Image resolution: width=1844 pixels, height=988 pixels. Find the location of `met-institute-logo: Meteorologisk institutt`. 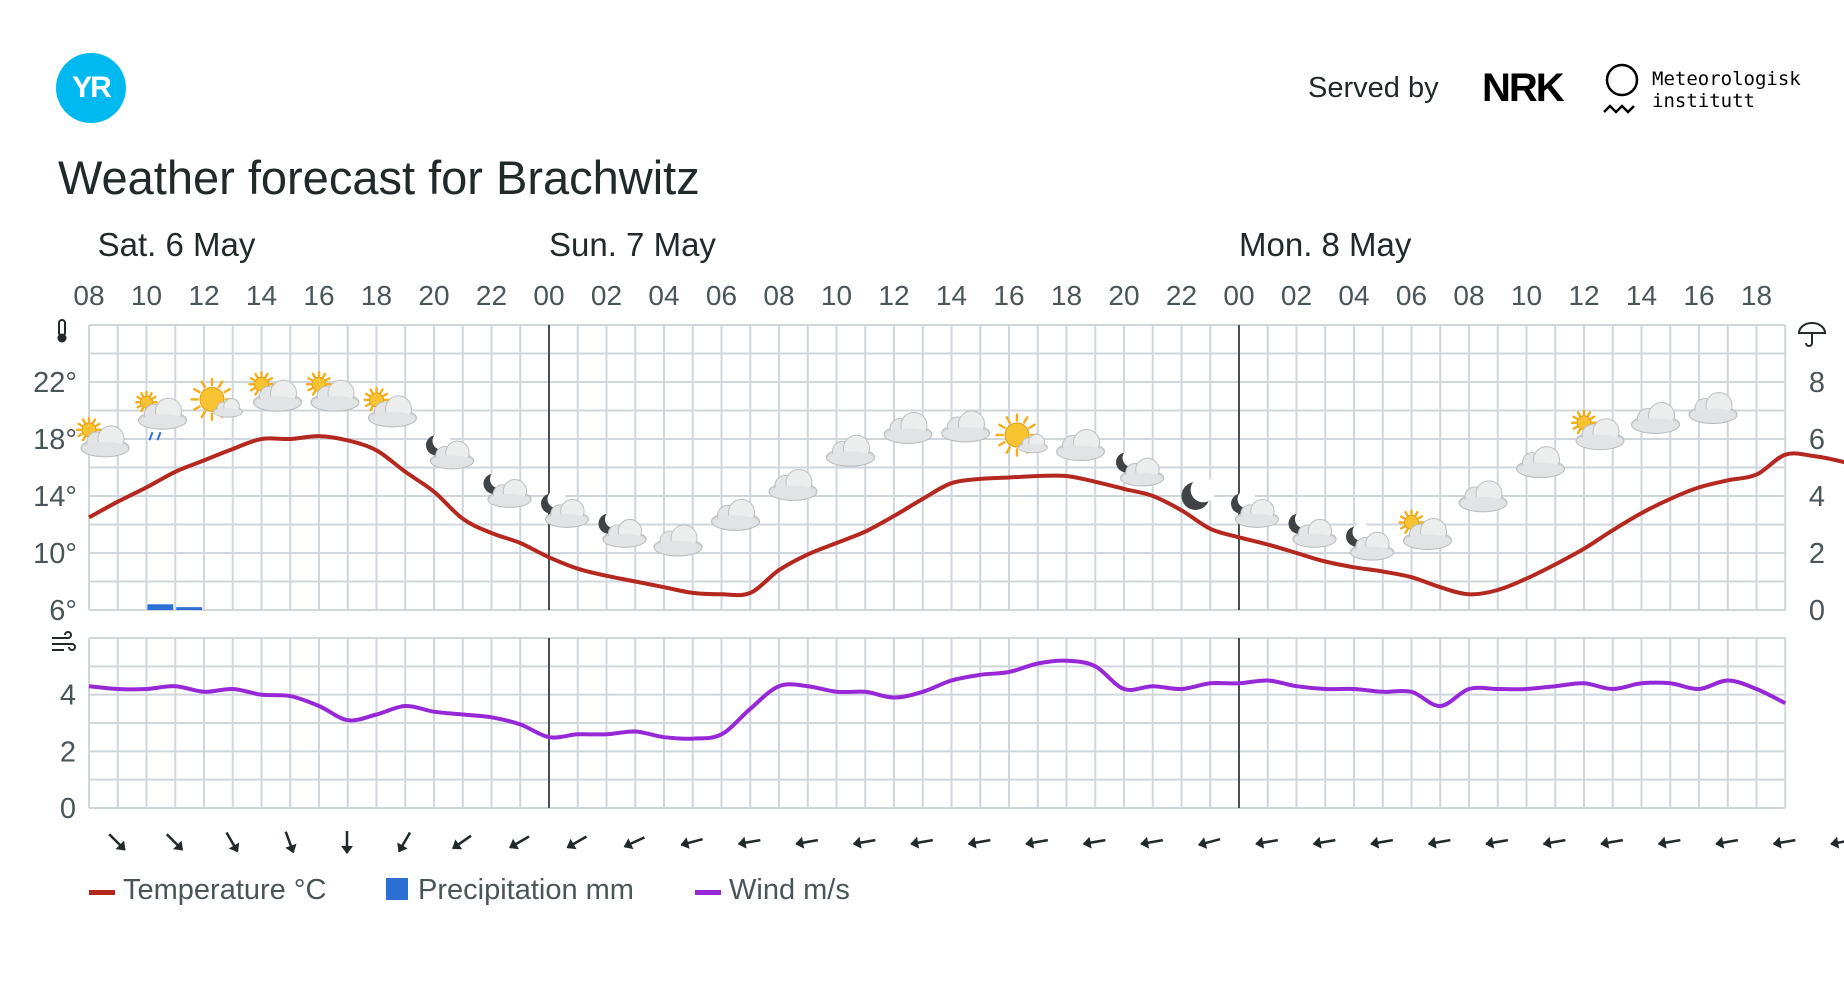

met-institute-logo: Meteorologisk institutt is located at coordinates (1726, 90).